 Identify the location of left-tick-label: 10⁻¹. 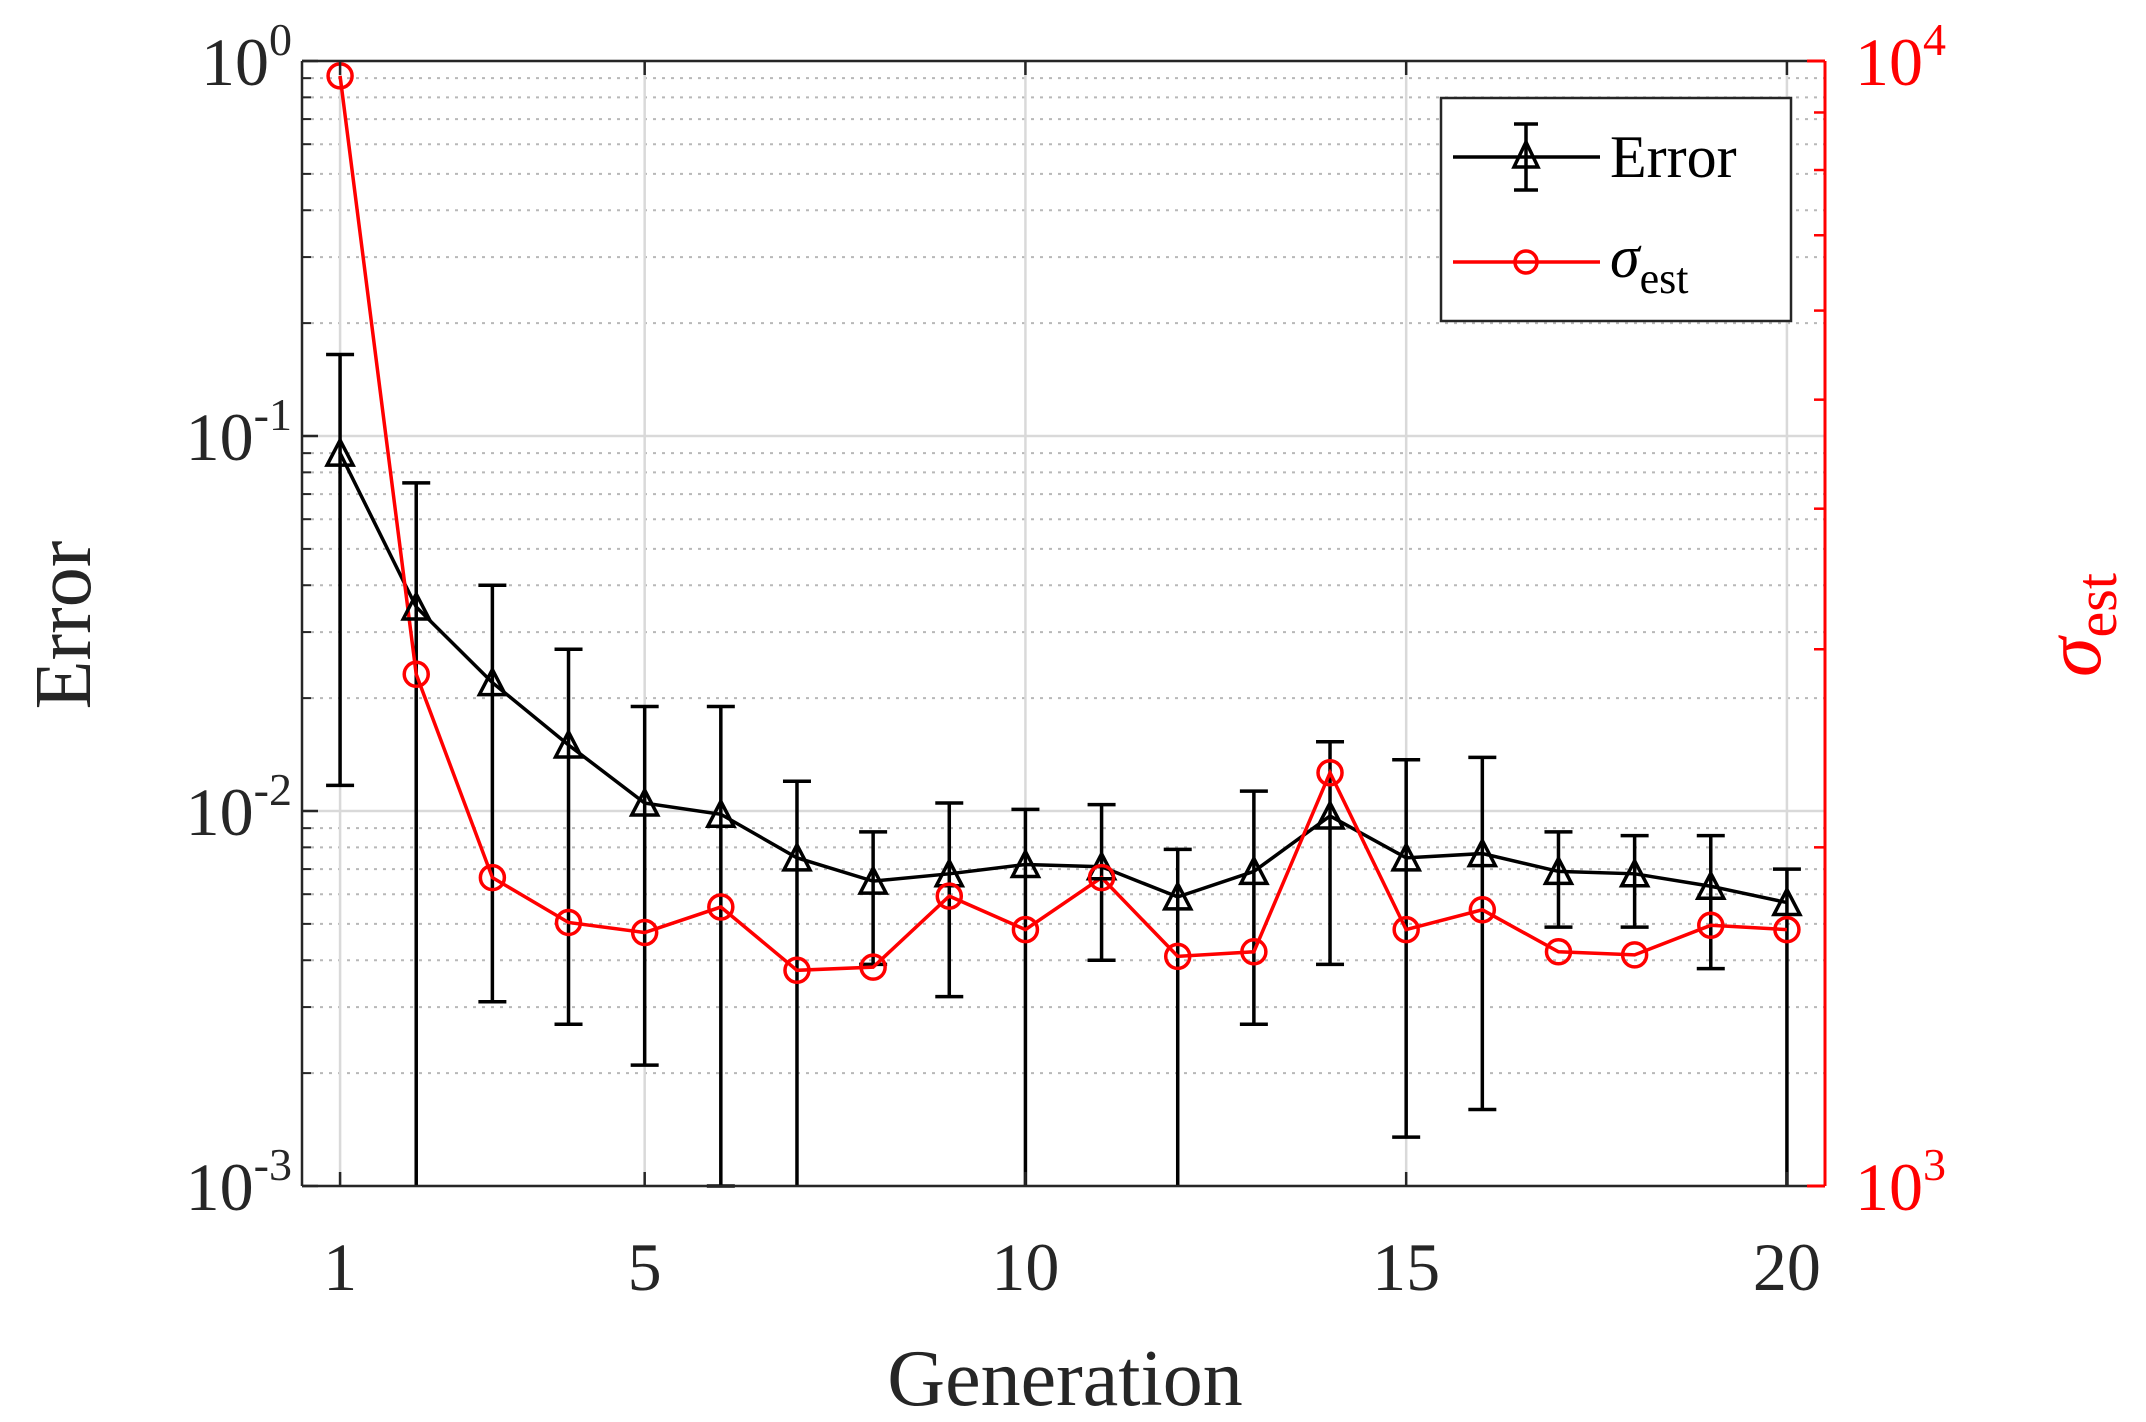
(239, 432).